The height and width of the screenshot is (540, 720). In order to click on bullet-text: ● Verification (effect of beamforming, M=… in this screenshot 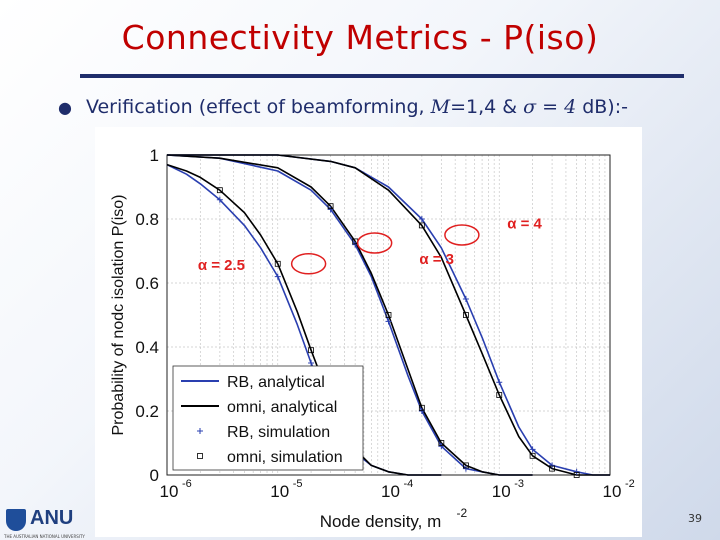, I will do `click(343, 107)`.